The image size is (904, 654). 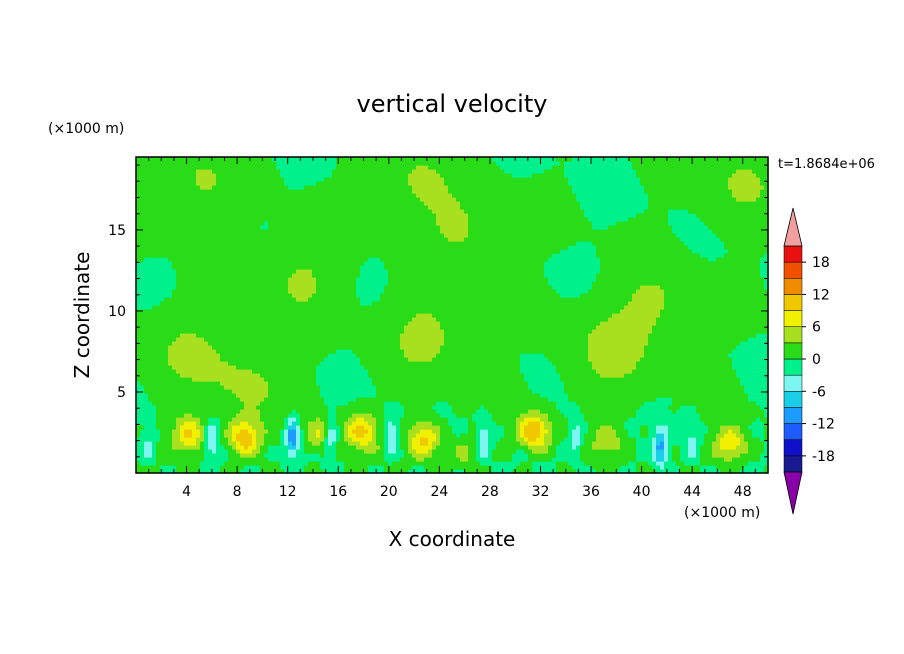 What do you see at coordinates (452, 104) in the screenshot?
I see `chart-title: vertical velocity` at bounding box center [452, 104].